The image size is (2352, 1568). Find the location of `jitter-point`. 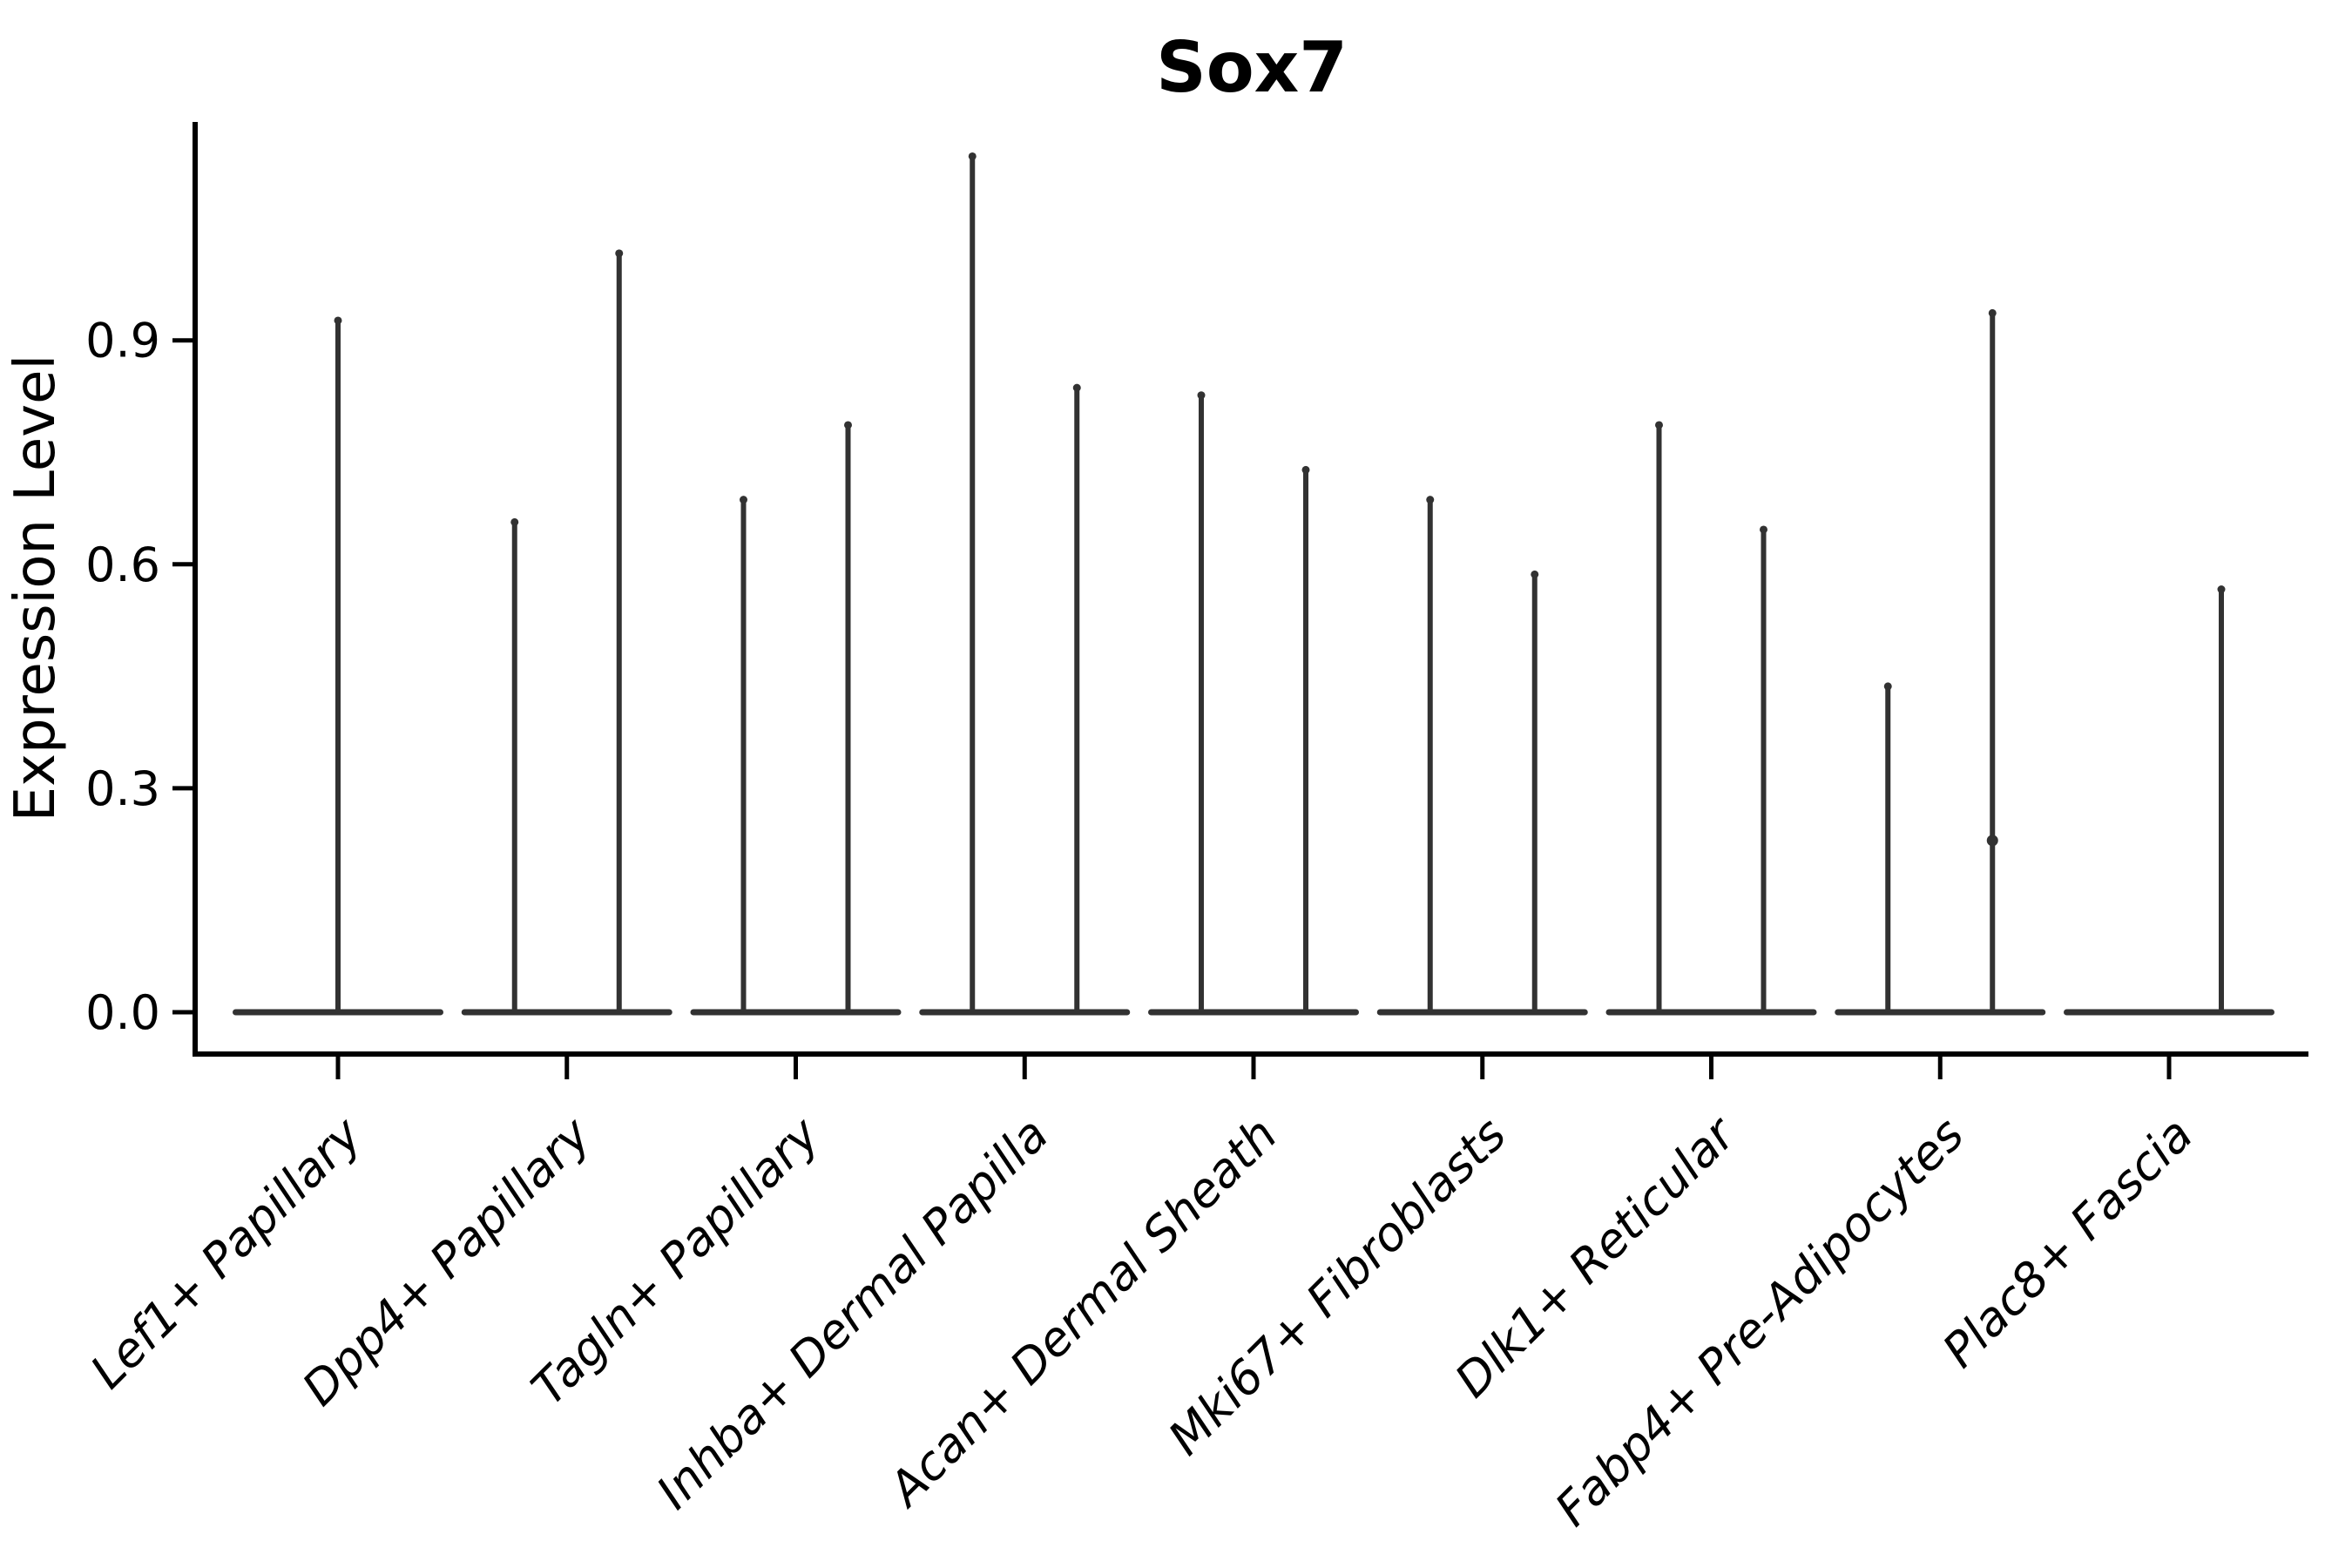

jitter-point is located at coordinates (1992, 841).